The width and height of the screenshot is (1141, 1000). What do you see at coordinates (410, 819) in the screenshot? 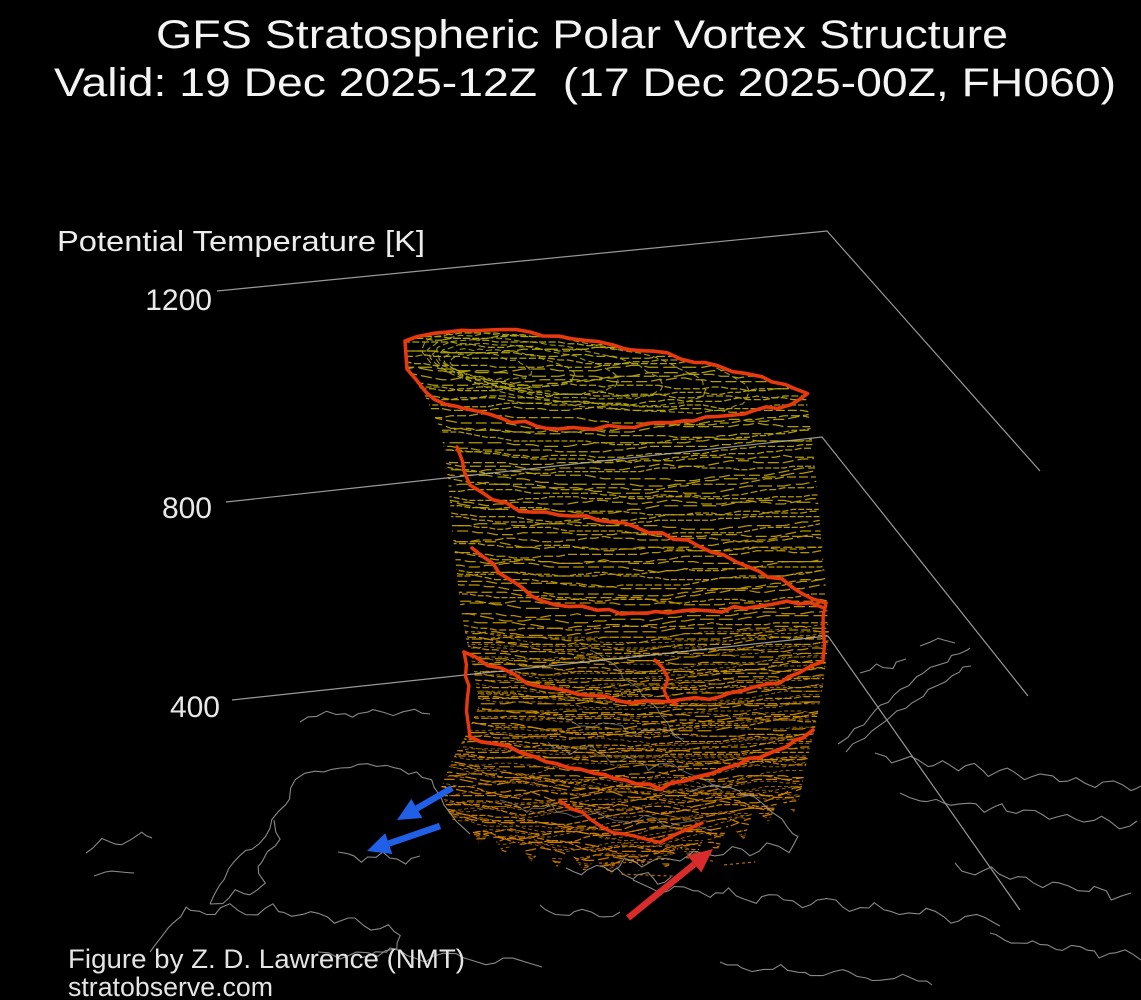
I see `blue-arrows` at bounding box center [410, 819].